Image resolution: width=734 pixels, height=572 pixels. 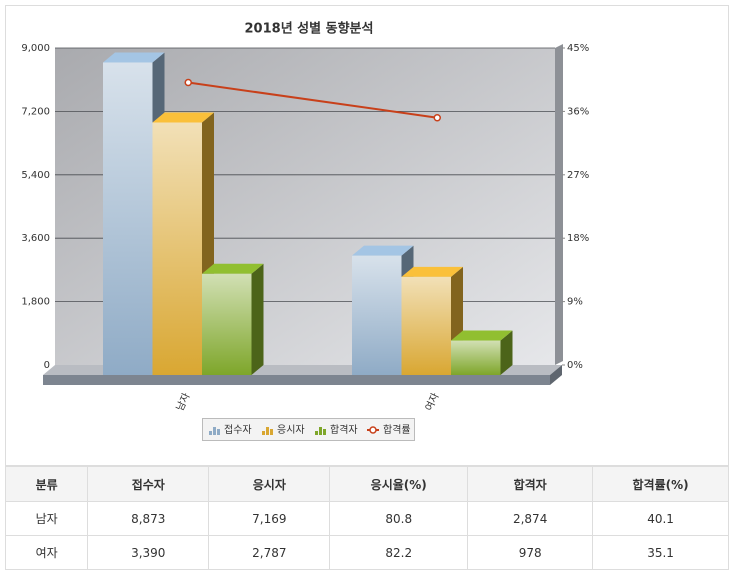 What do you see at coordinates (35, 48) in the screenshot?
I see `y-tick-label: 9,000` at bounding box center [35, 48].